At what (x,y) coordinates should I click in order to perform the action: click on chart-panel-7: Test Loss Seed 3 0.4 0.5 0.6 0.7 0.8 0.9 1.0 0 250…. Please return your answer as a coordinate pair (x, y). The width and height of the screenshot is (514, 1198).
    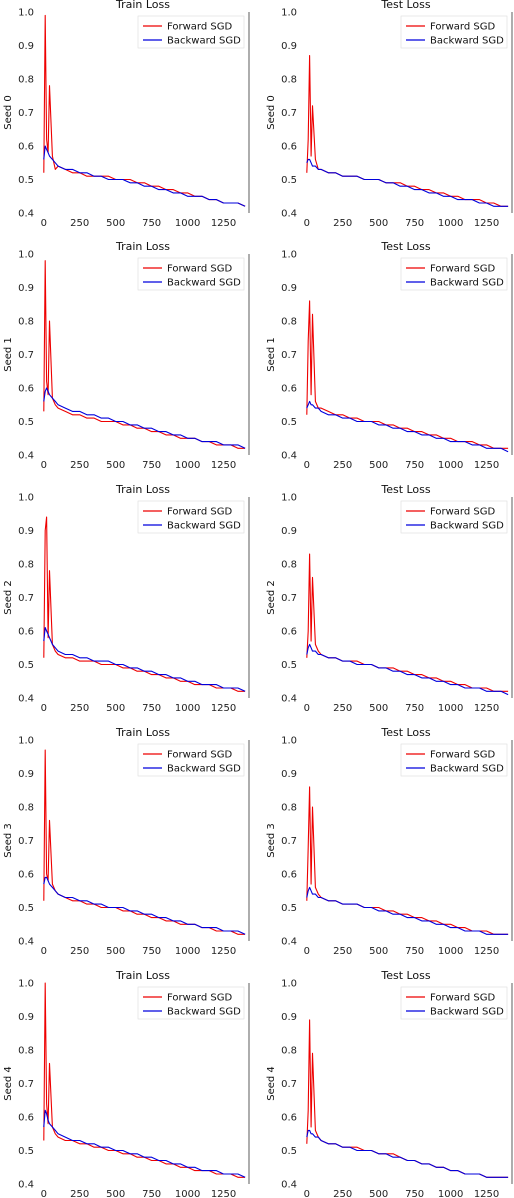
    Looking at the image, I should click on (389, 841).